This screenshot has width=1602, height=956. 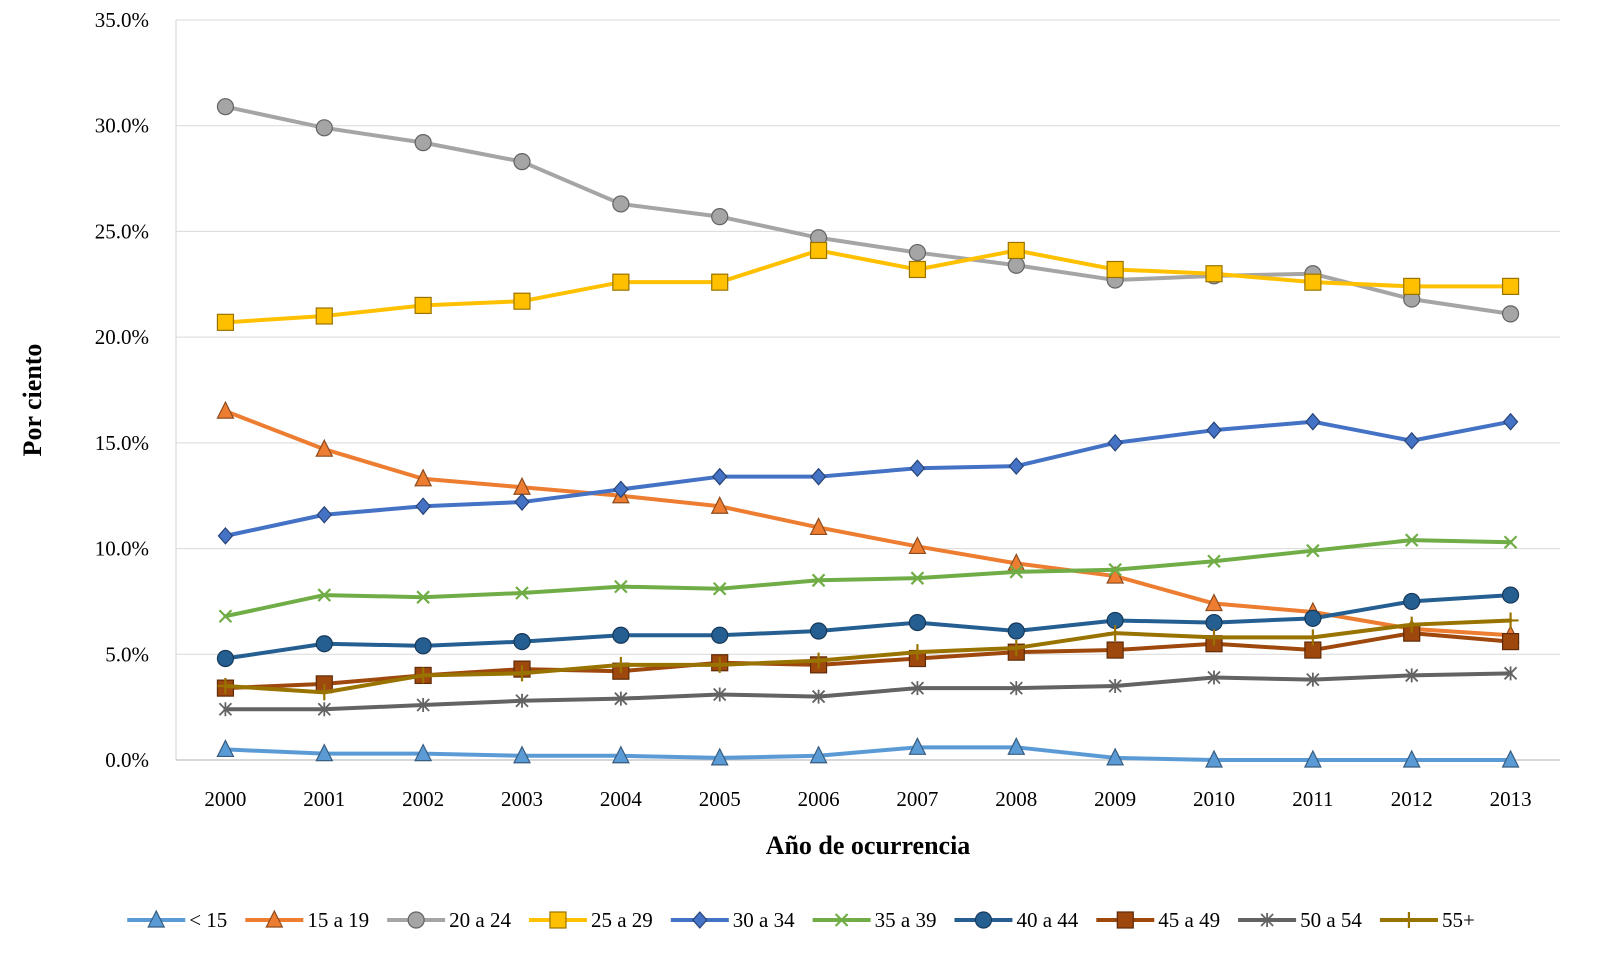 I want to click on legend-item: 50 a 54, so click(x=1300, y=920).